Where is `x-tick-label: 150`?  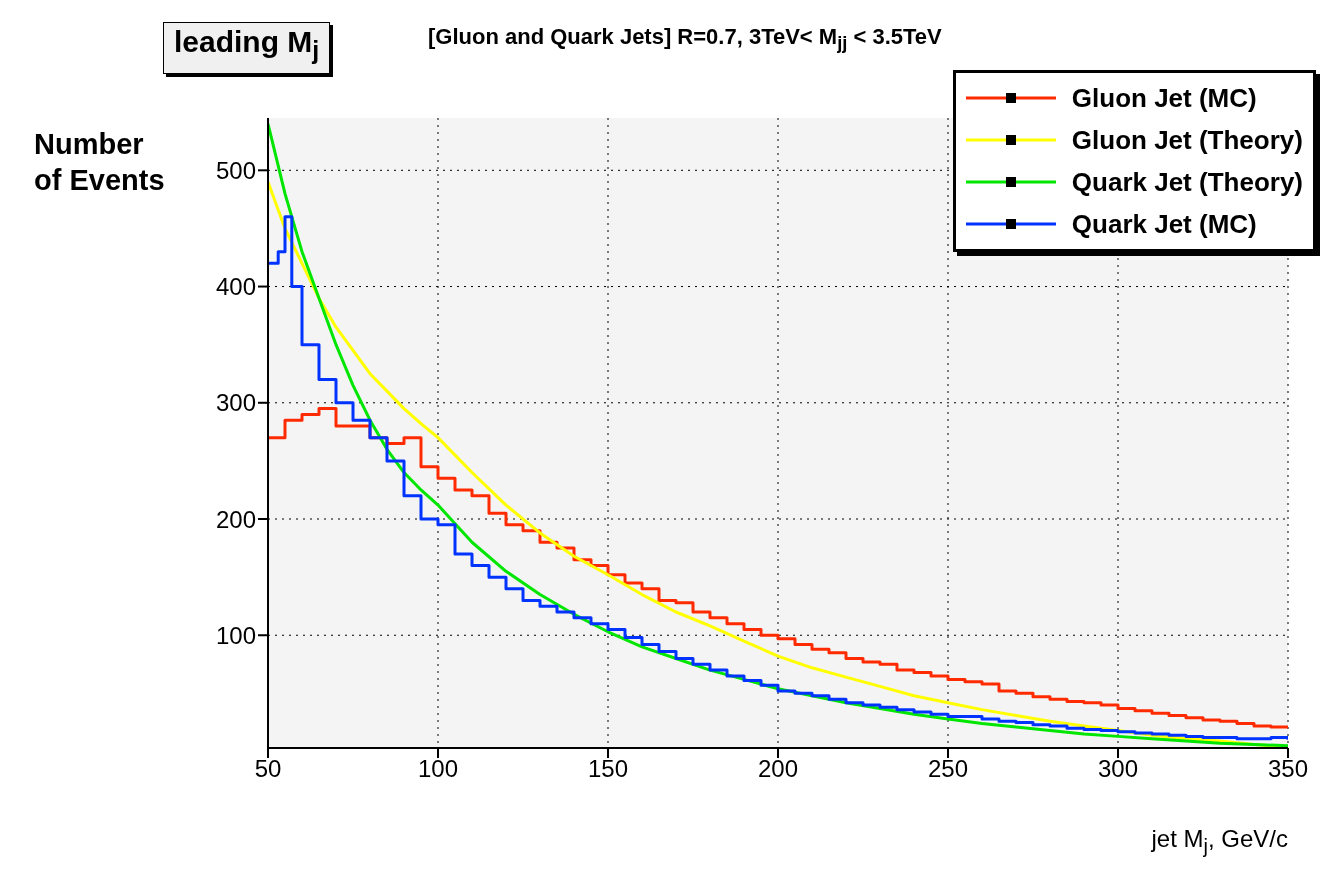 x-tick-label: 150 is located at coordinates (608, 769).